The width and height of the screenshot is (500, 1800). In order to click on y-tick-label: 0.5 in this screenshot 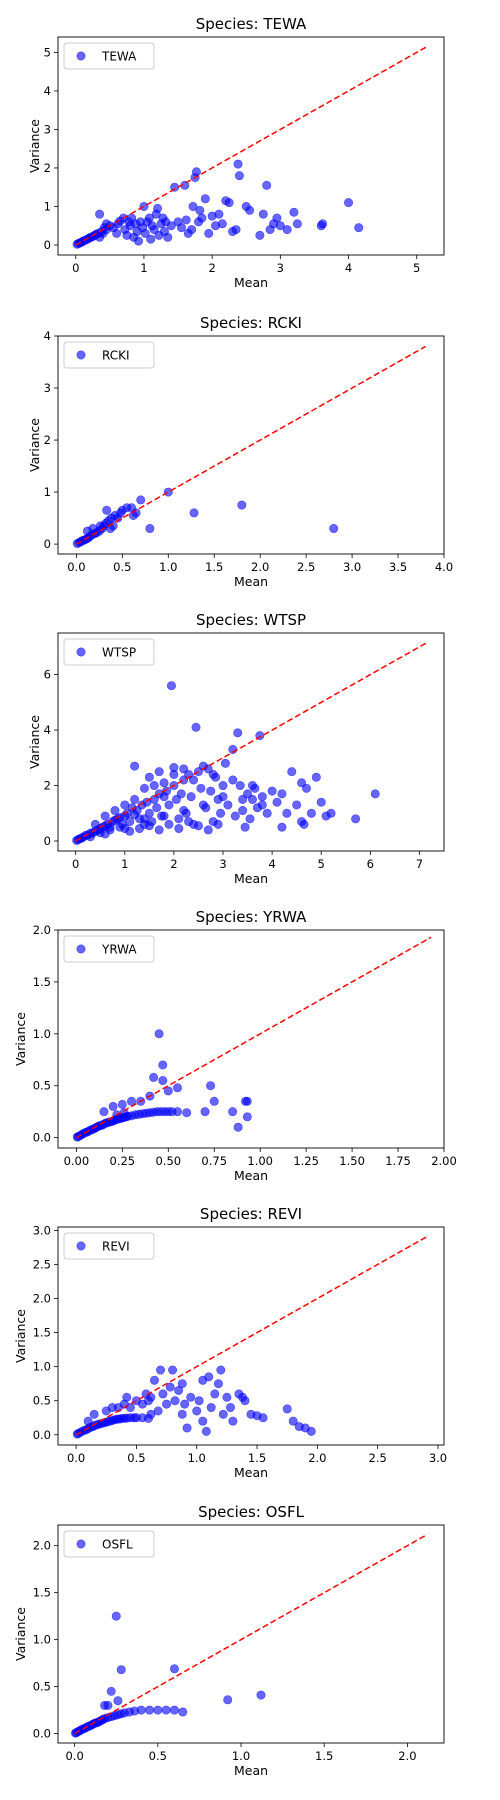, I will do `click(42, 1687)`.